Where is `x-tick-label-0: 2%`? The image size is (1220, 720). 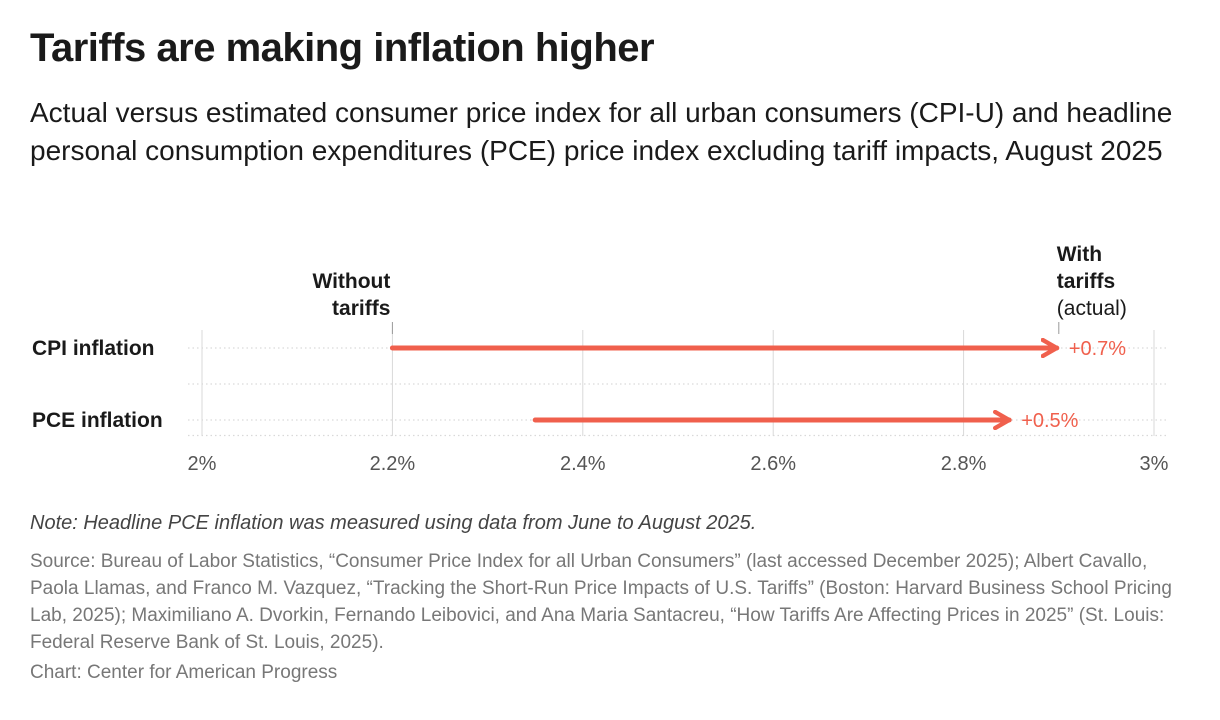
x-tick-label-0: 2% is located at coordinates (202, 464).